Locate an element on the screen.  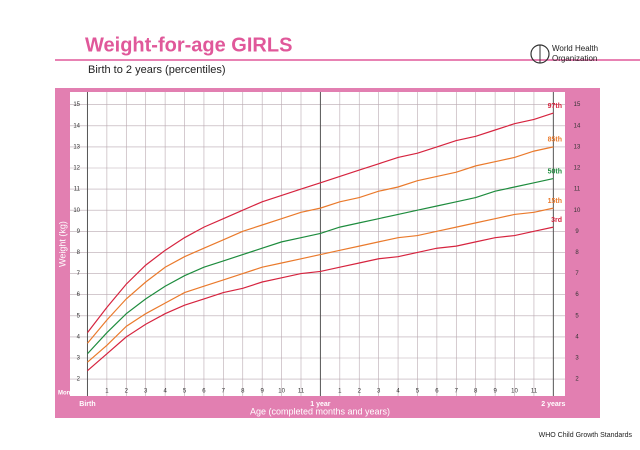
y-tick-label-right: 11 is located at coordinates (577, 190).